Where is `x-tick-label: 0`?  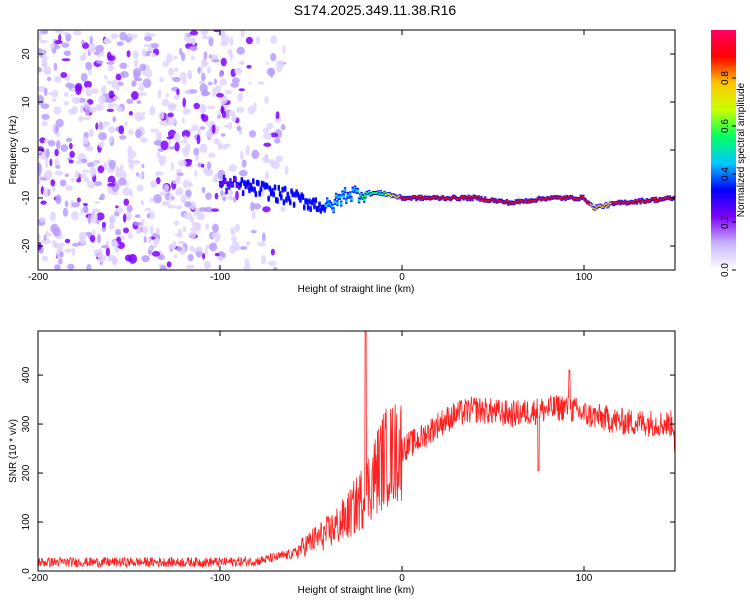 x-tick-label: 0 is located at coordinates (402, 578).